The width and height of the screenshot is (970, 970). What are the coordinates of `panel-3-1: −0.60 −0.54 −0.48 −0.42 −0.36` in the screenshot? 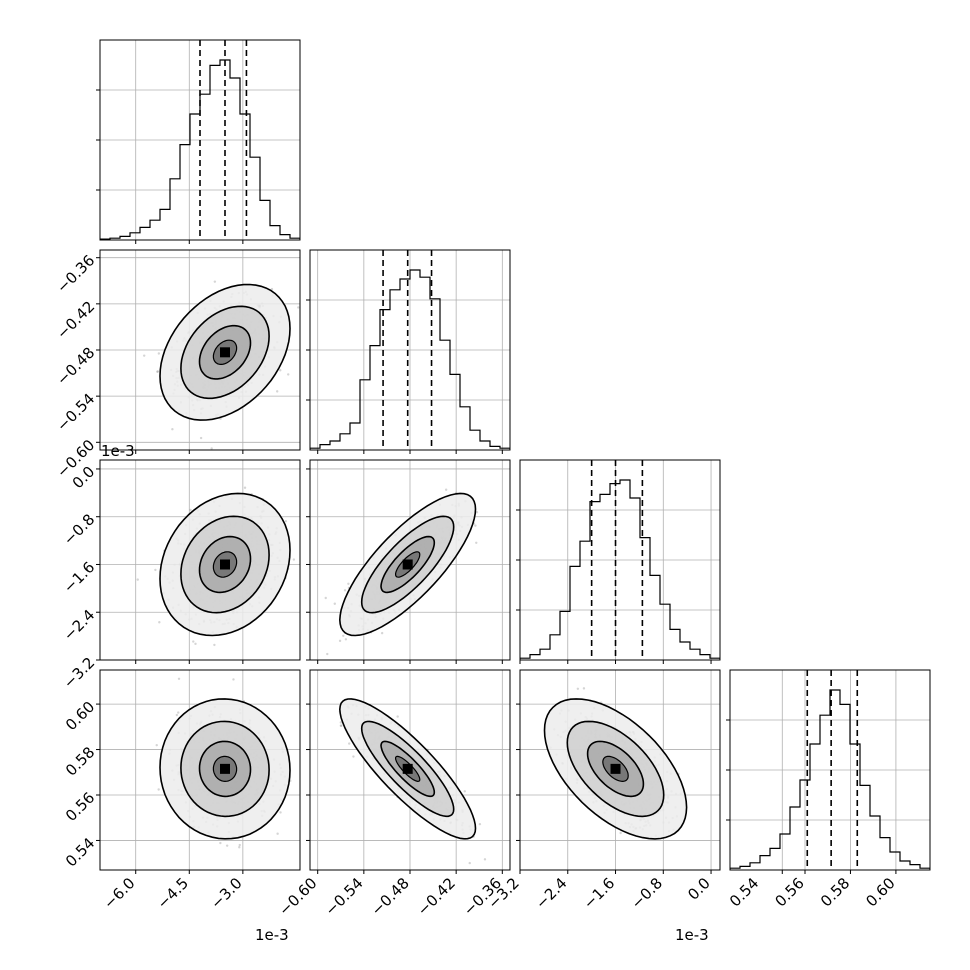 It's located at (393, 794).